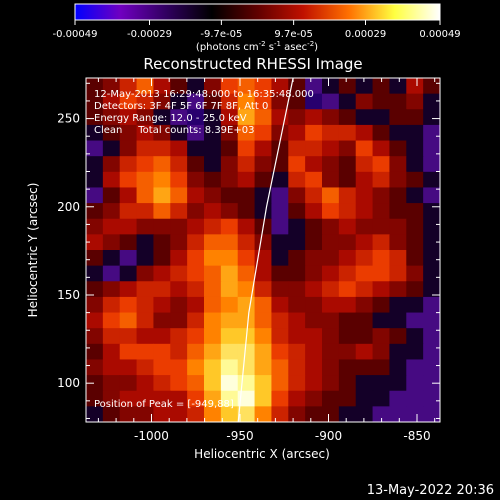 This screenshot has width=500, height=500. Describe the element at coordinates (68, 207) in the screenshot. I see `y-tick-label: 200` at that location.